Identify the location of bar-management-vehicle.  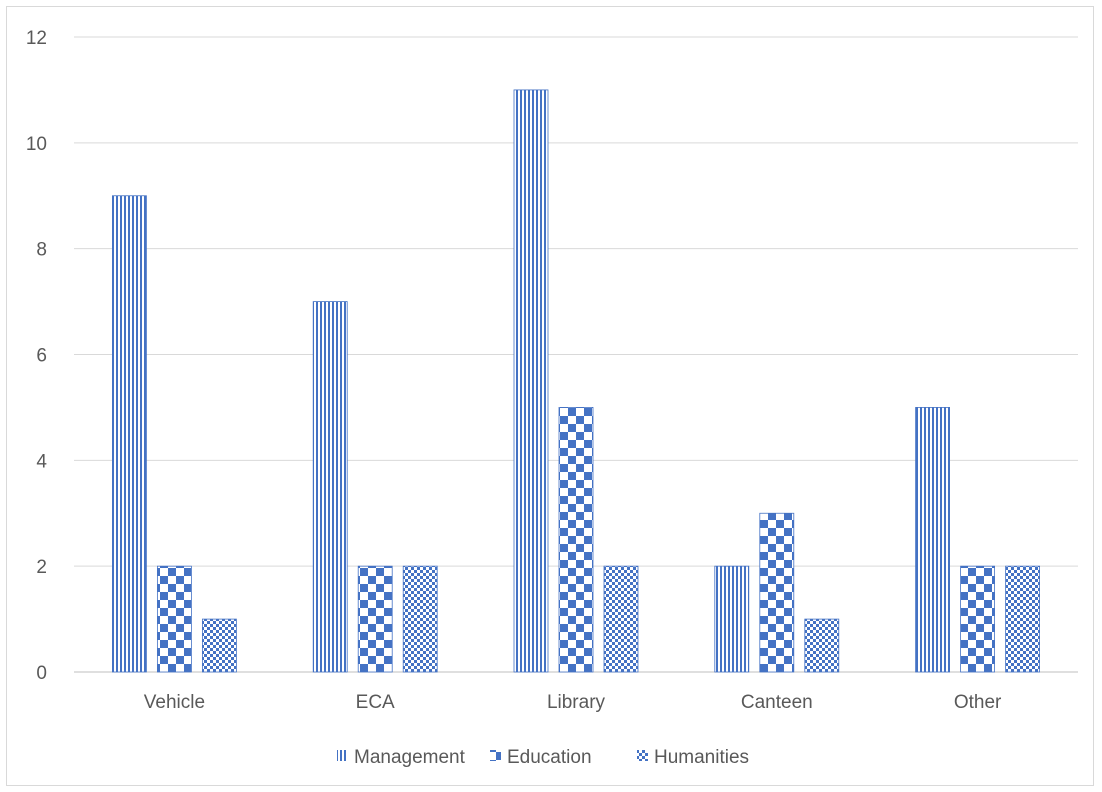
(129, 434).